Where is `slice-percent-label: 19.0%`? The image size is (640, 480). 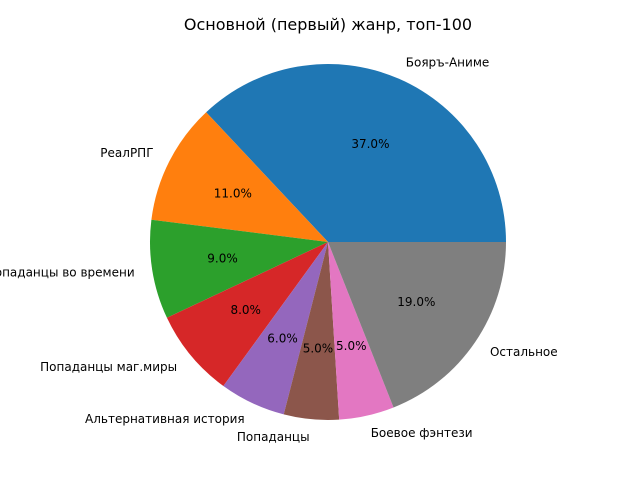 slice-percent-label: 19.0% is located at coordinates (416, 302).